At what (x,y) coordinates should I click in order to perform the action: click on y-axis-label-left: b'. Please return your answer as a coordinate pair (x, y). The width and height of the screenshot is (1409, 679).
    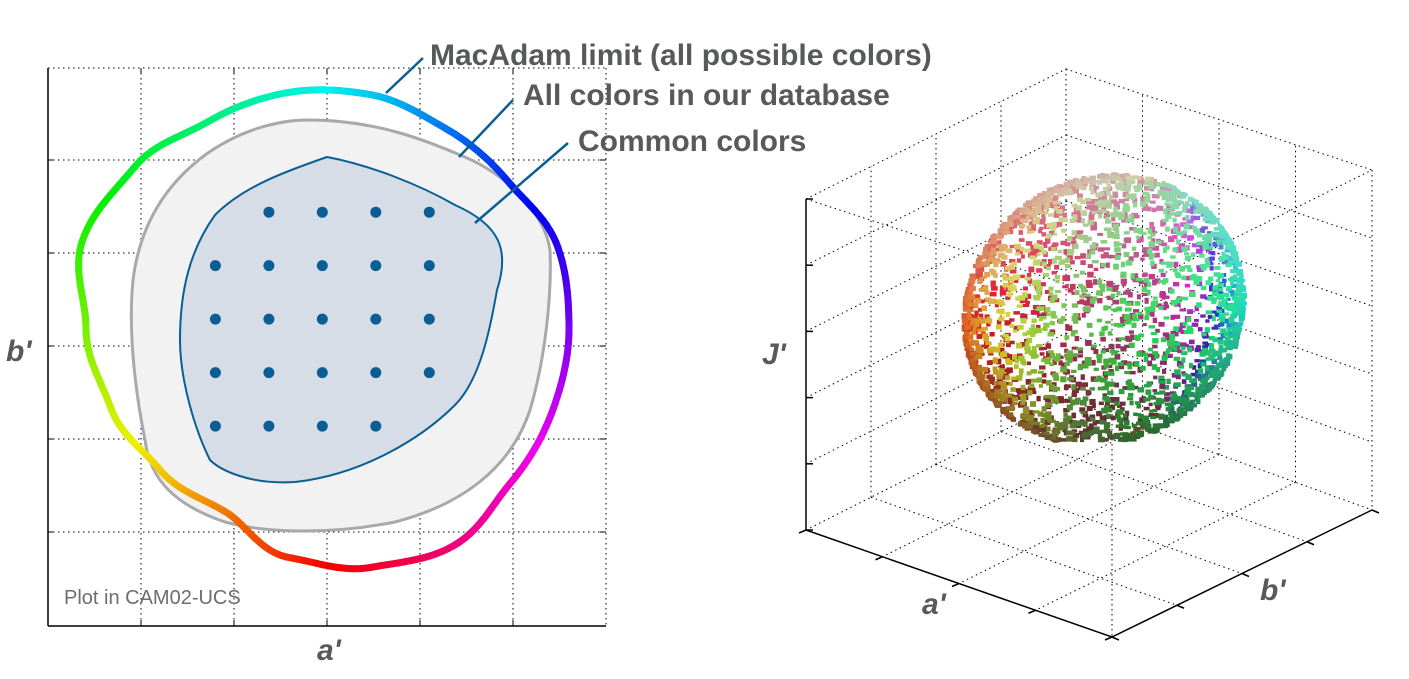
    Looking at the image, I should click on (19, 351).